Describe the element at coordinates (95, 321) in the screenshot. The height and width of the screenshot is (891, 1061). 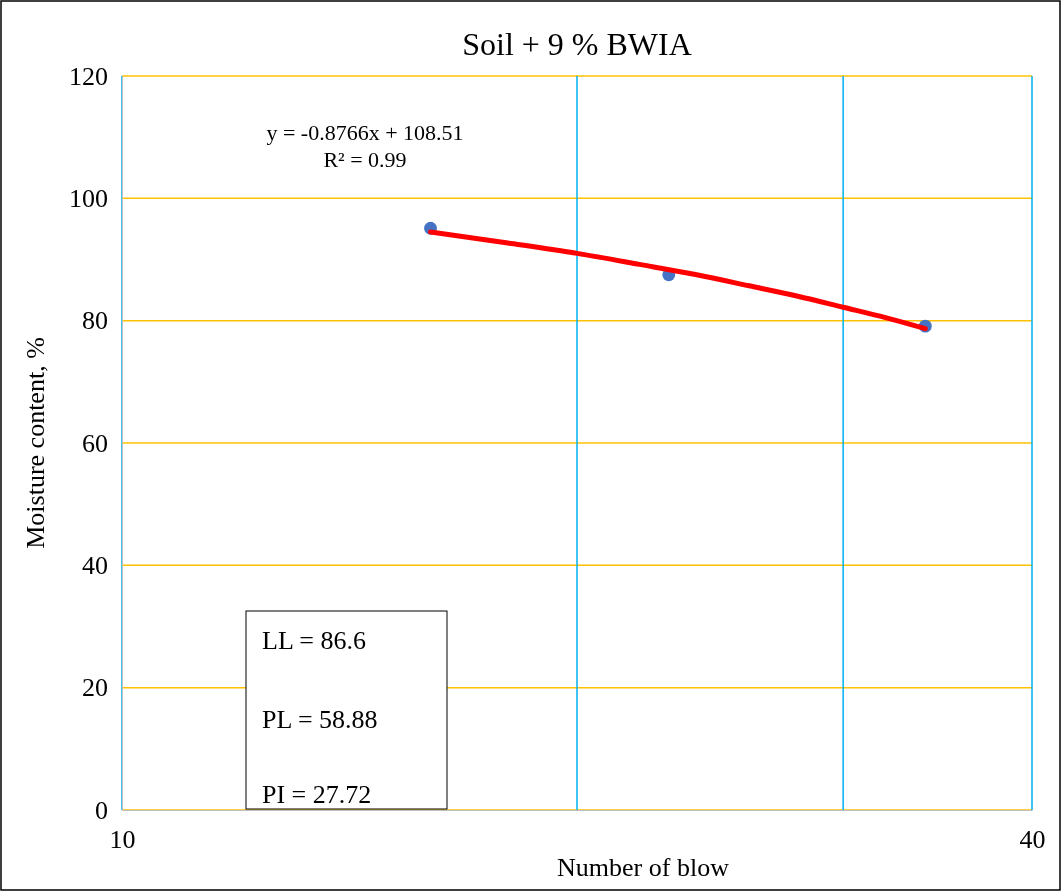
I see `y-tick-label: 80` at that location.